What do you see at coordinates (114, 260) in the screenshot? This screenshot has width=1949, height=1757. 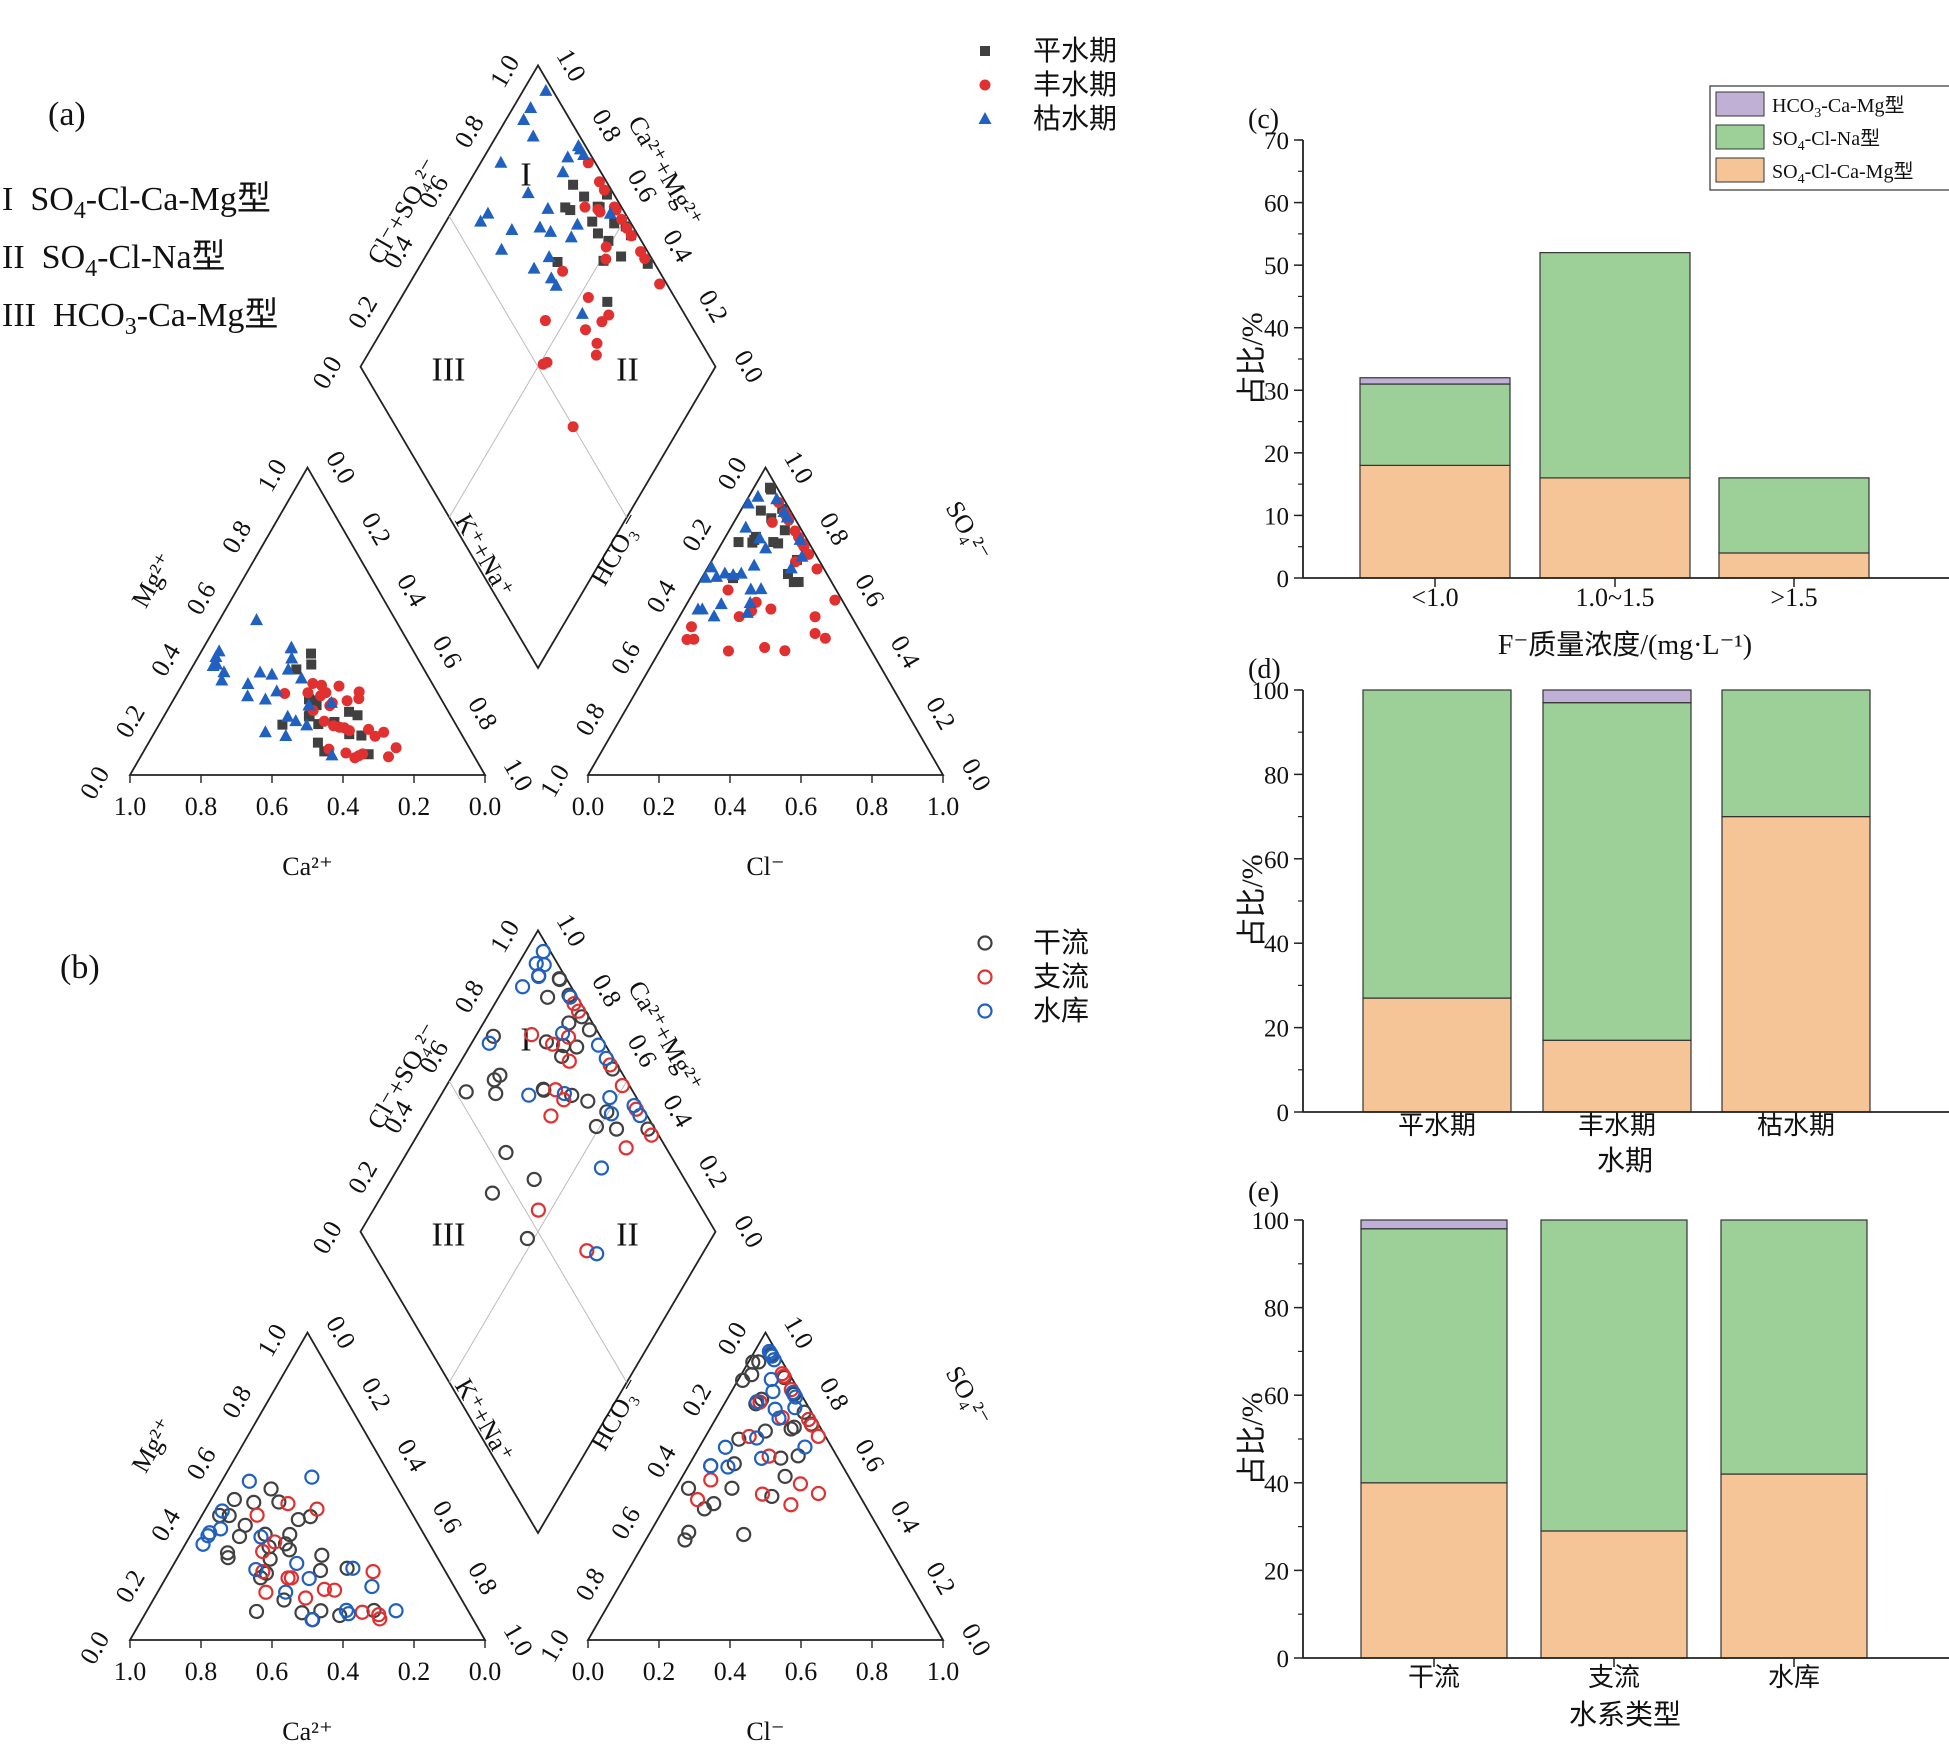 I see `water-type-label: II SO4-Cl-Na型` at bounding box center [114, 260].